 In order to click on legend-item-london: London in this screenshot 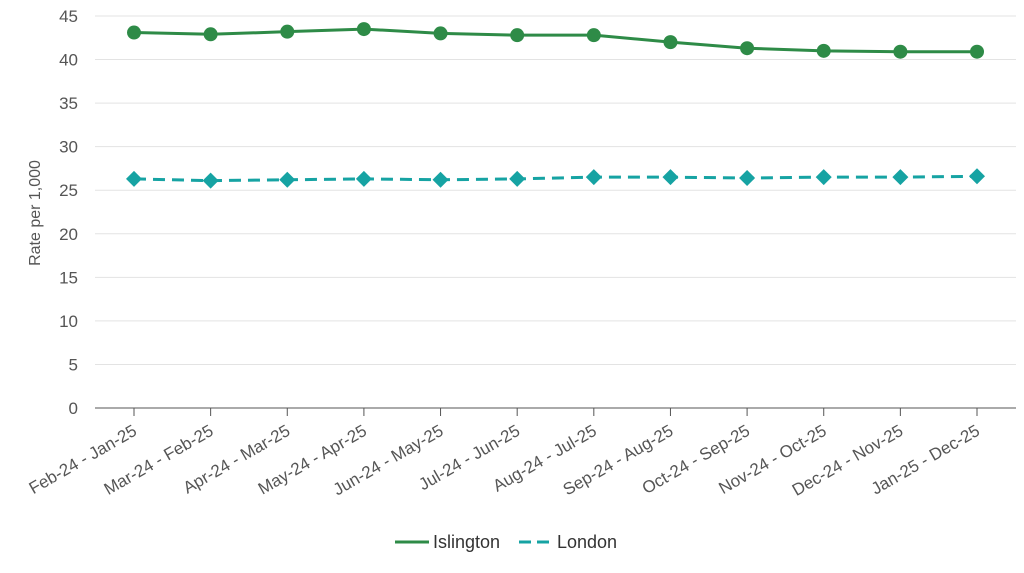, I will do `click(568, 542)`.